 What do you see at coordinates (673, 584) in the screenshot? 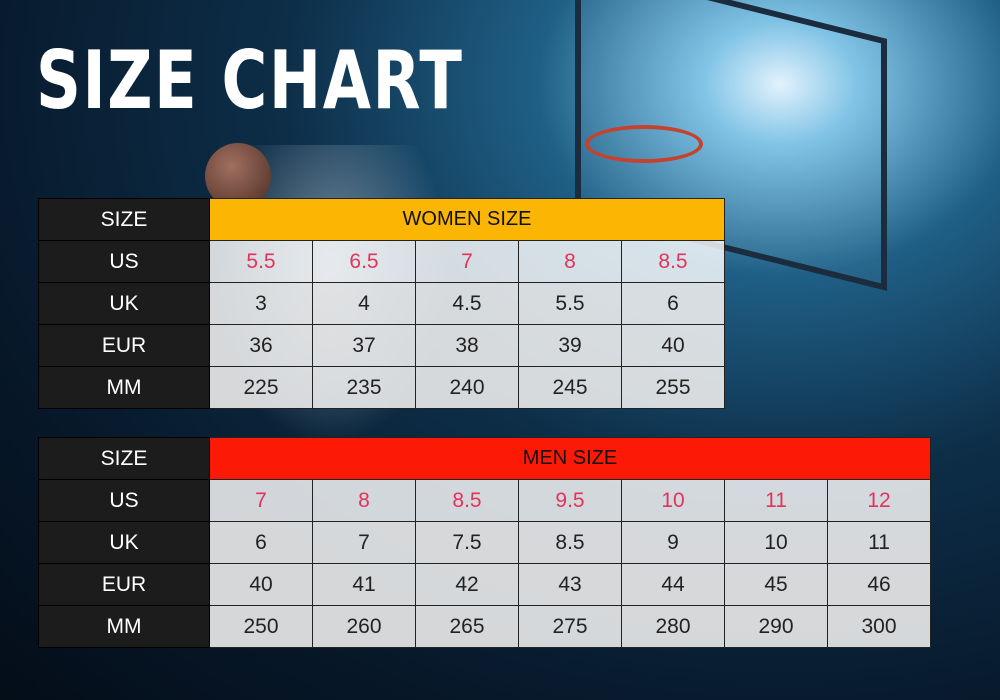
I see `size-cell: 44` at bounding box center [673, 584].